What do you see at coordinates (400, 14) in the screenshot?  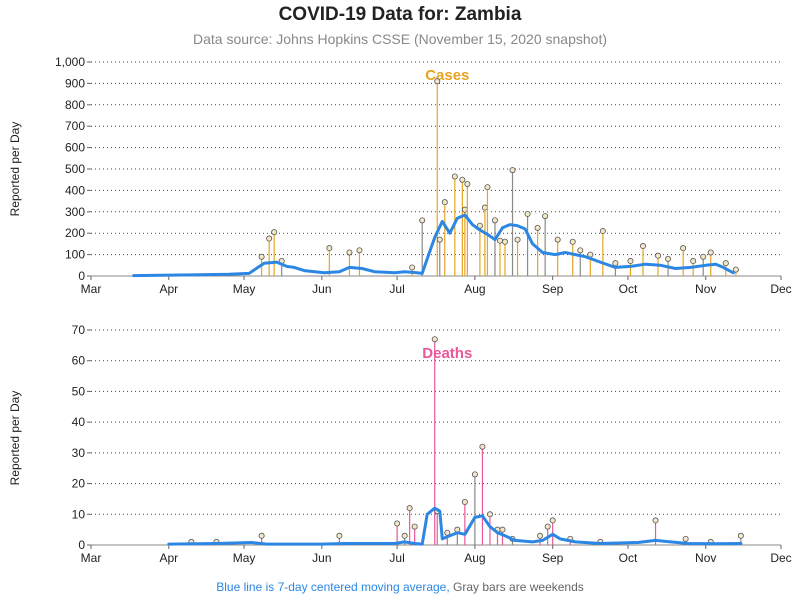 I see `chart-title: COVID-19 Data for: Zambia` at bounding box center [400, 14].